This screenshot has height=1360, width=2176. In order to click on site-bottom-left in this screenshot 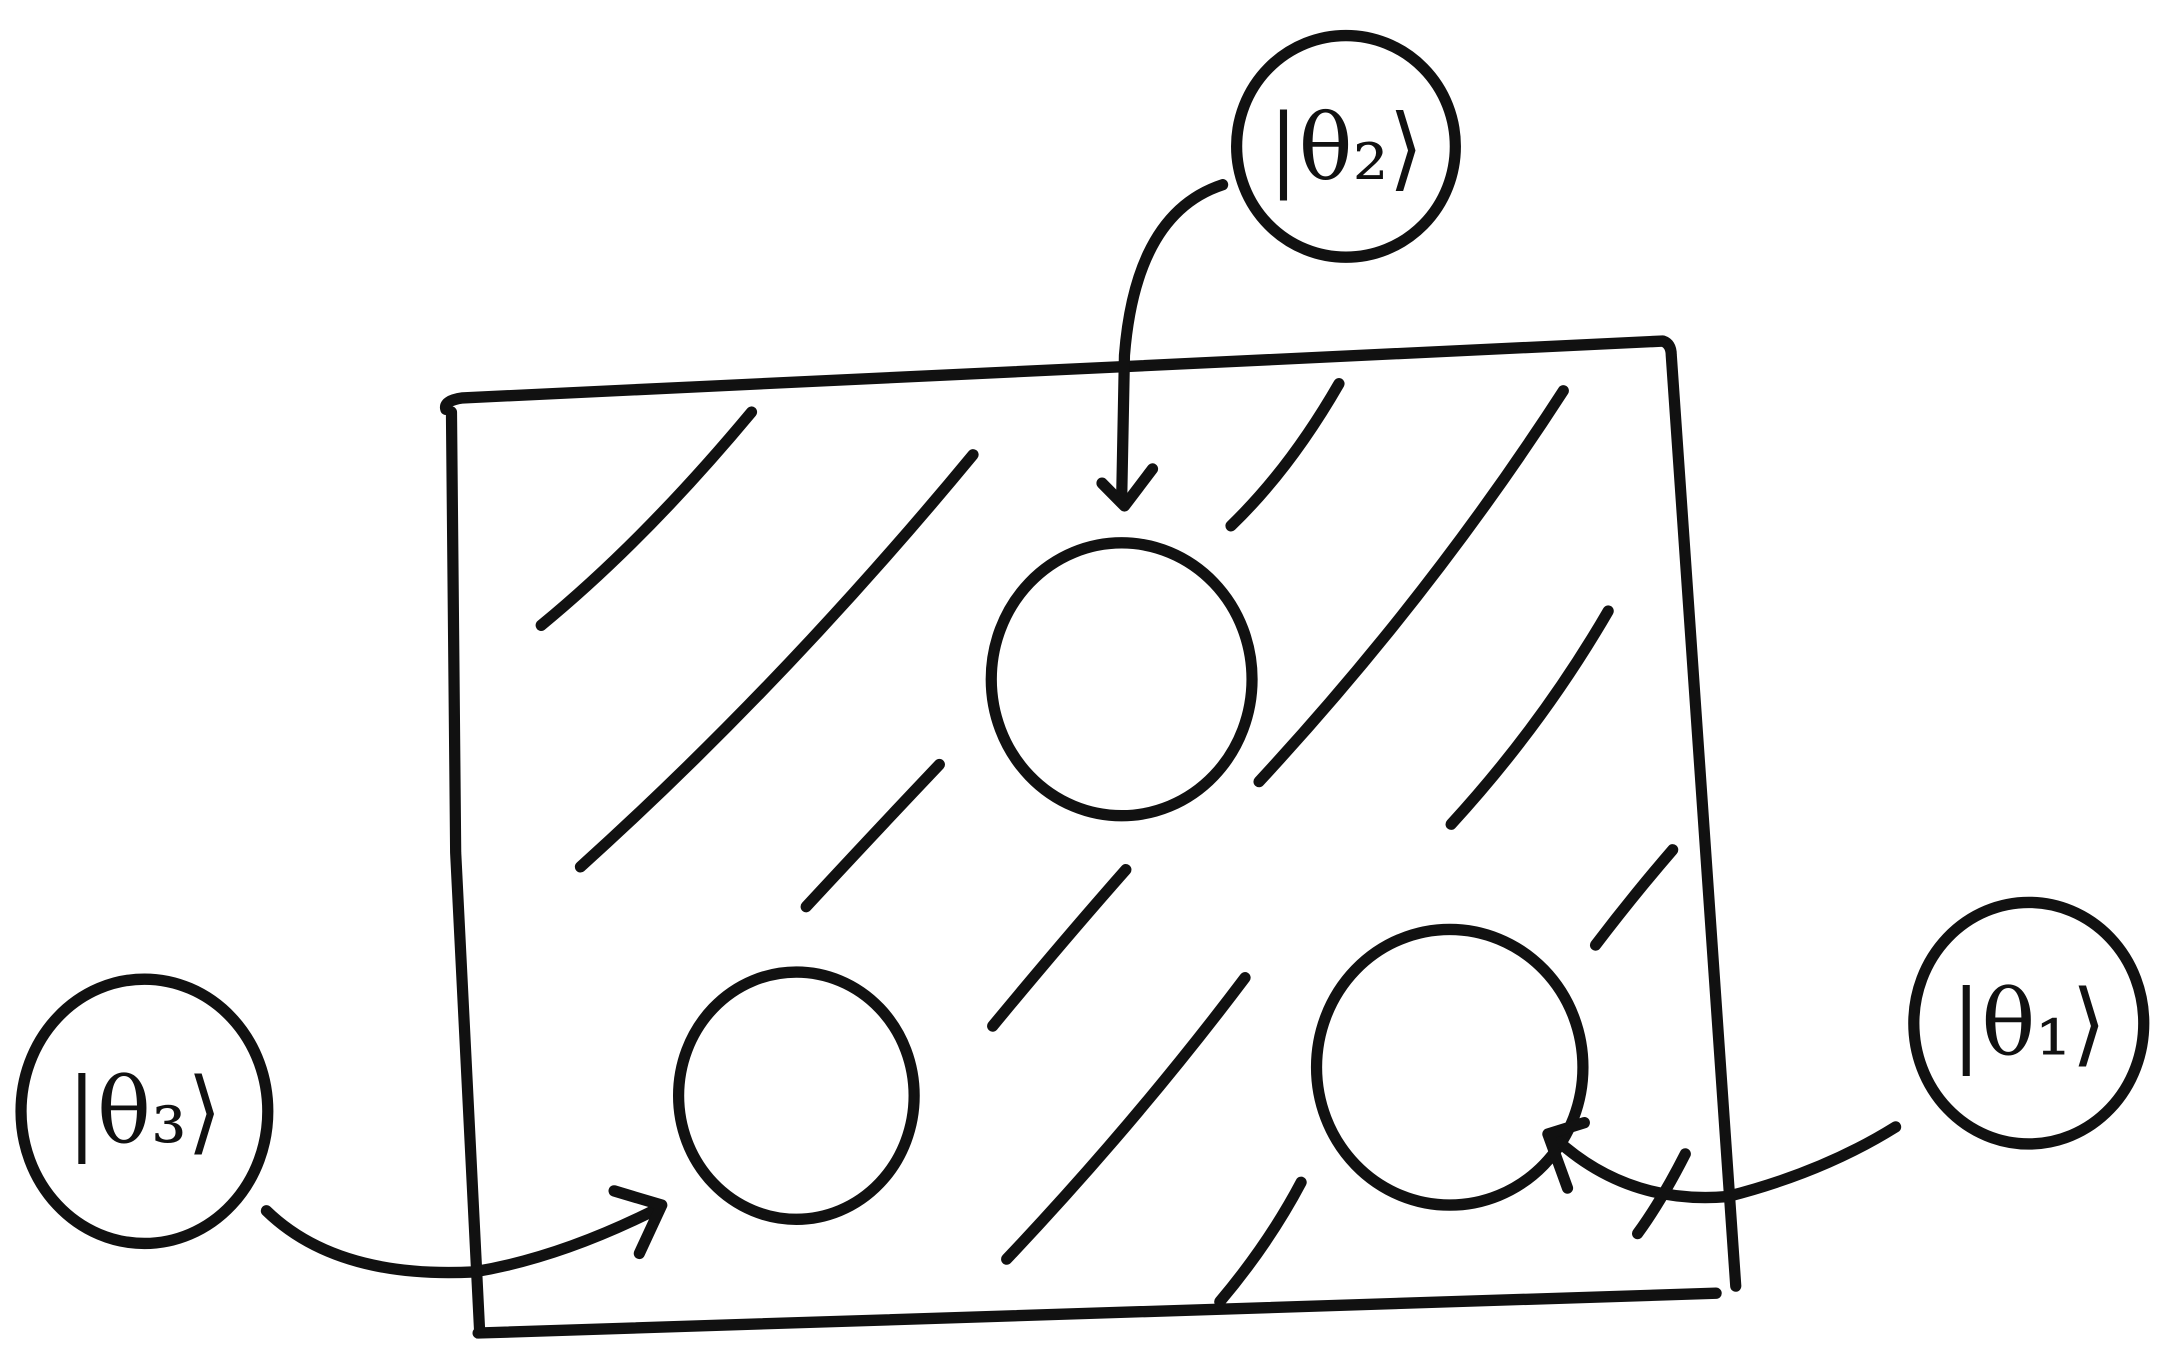, I will do `click(796, 1095)`.